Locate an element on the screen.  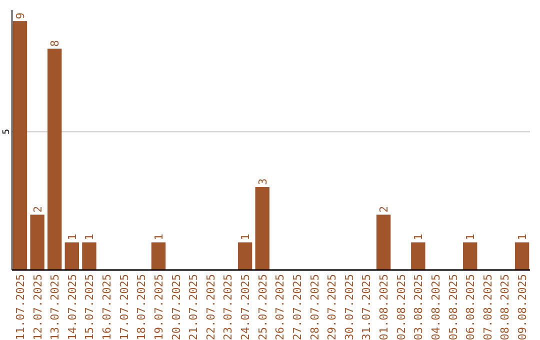
x-tick-label: 22.07.2025 is located at coordinates (211, 307).